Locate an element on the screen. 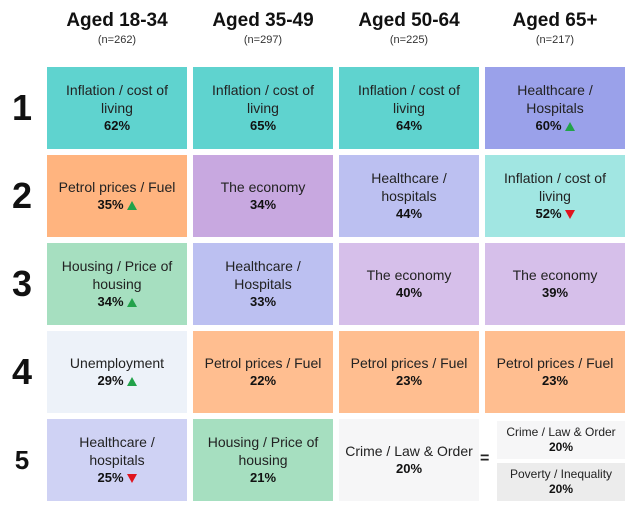  rank-label: 2 is located at coordinates (22, 195).